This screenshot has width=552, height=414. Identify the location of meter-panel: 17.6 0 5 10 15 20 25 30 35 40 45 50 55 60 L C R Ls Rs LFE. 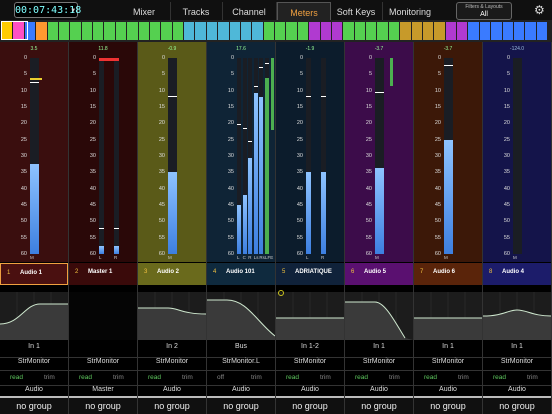
(241, 152).